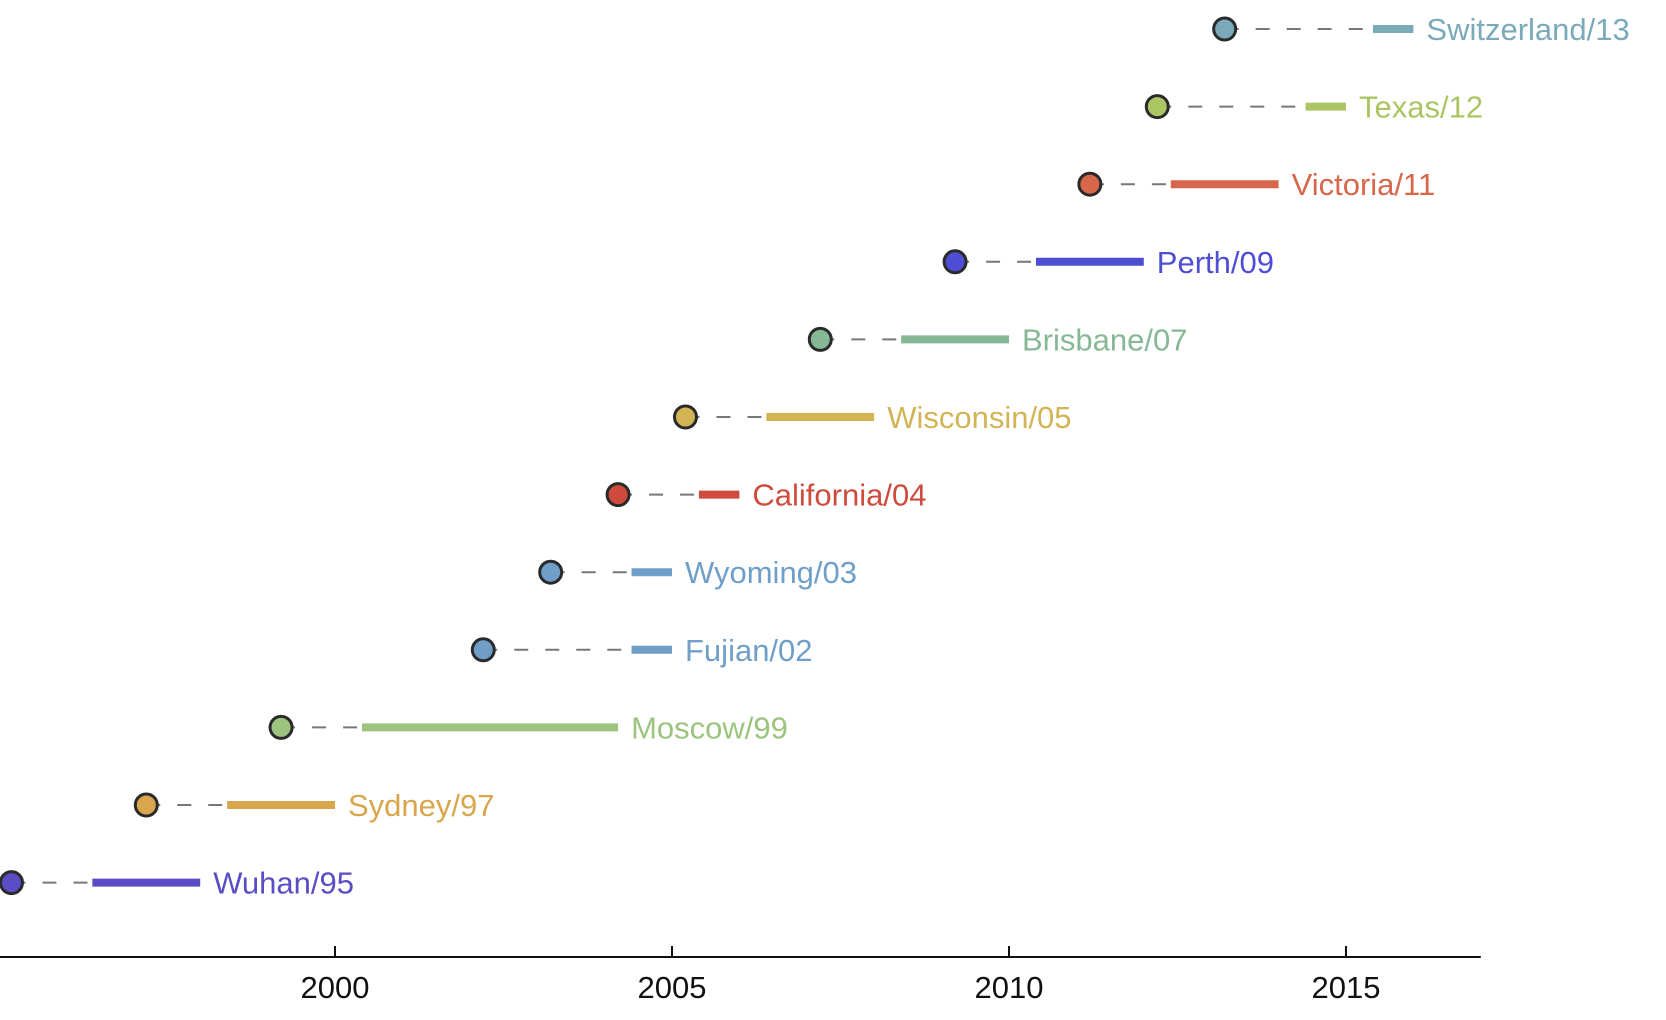  I want to click on strain-row: Wuhan/95, so click(177, 883).